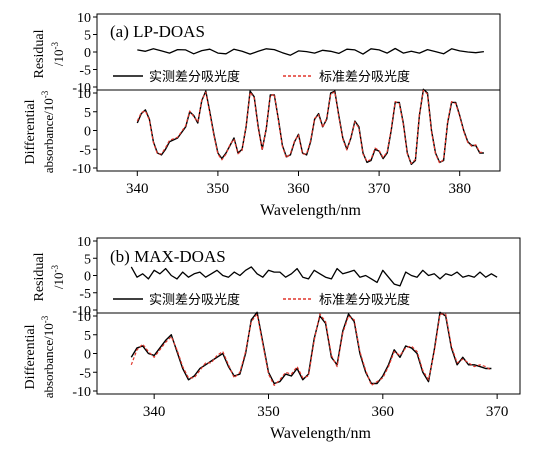 The height and width of the screenshot is (450, 538). I want to click on chart-title: (b) MAX-DOAS, so click(168, 256).